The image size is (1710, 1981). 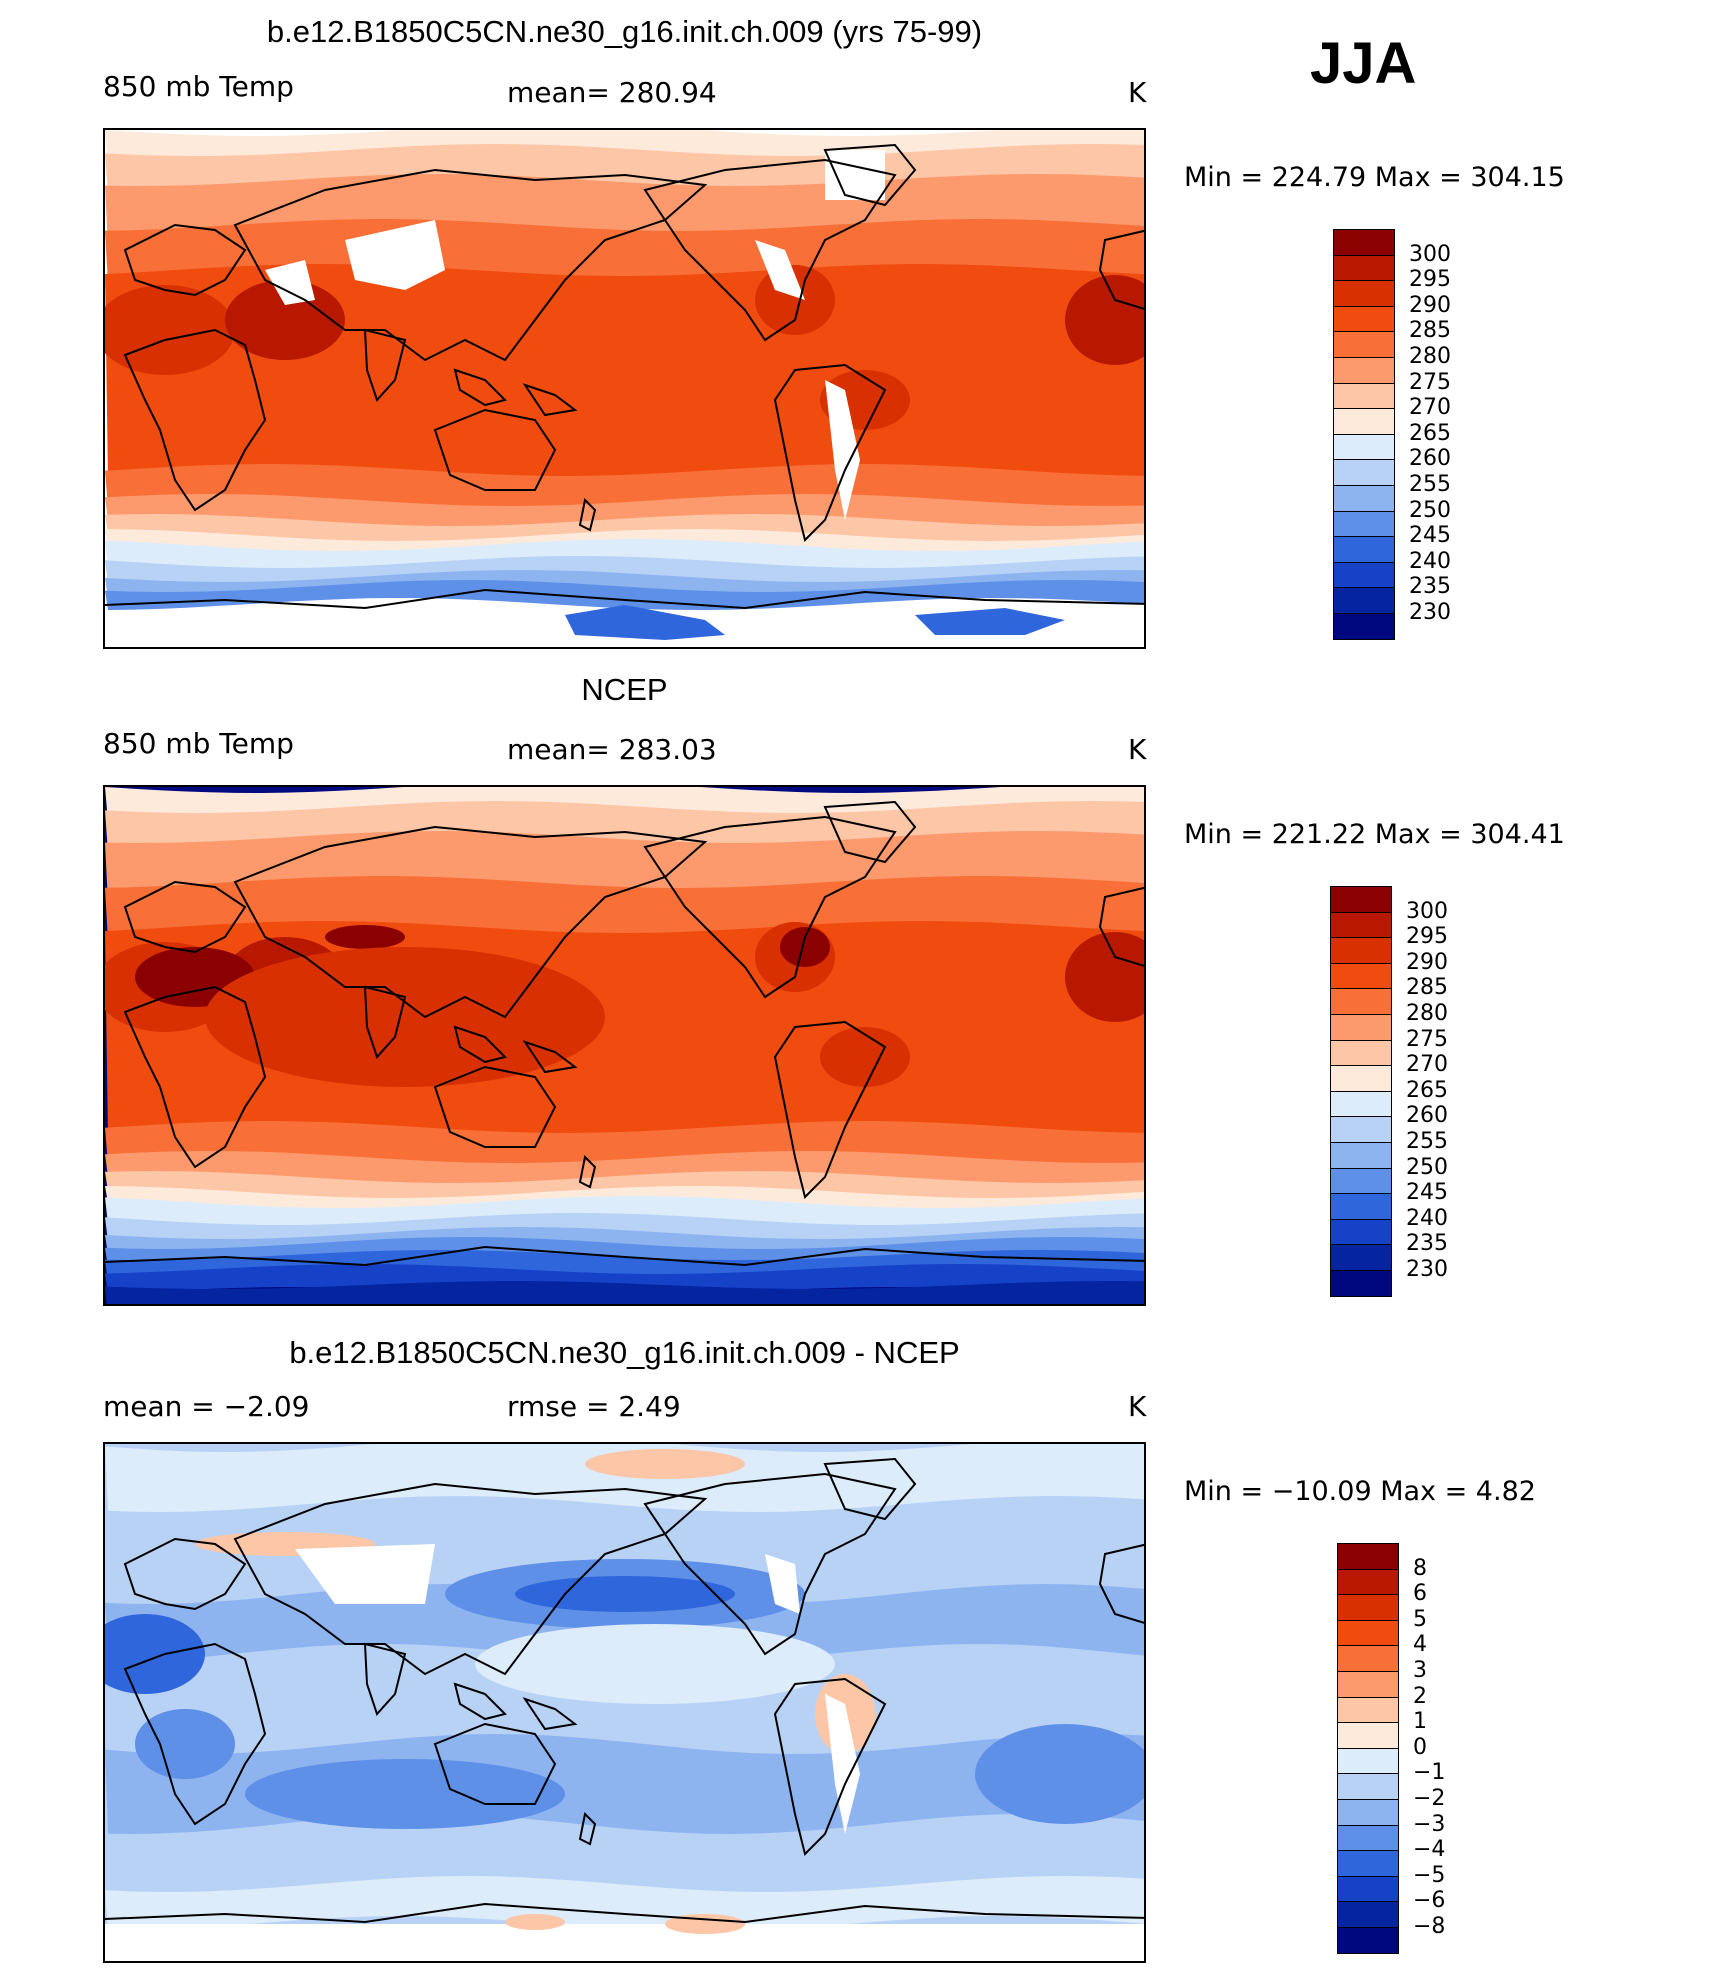 What do you see at coordinates (1137, 1406) in the screenshot?
I see `panel-3-units-label: K` at bounding box center [1137, 1406].